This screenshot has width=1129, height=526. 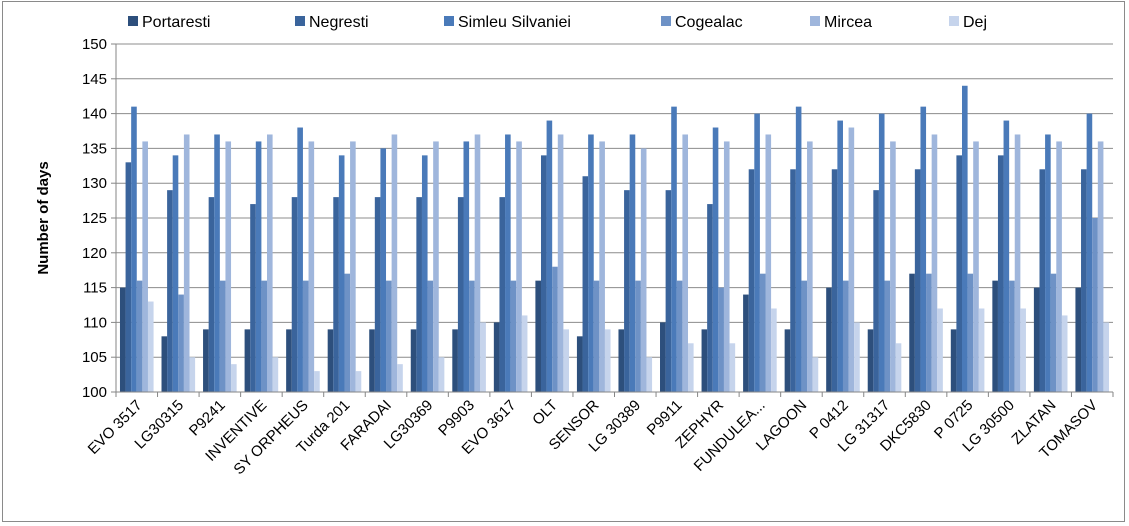 I want to click on legend-label: Cogealac, so click(x=709, y=22).